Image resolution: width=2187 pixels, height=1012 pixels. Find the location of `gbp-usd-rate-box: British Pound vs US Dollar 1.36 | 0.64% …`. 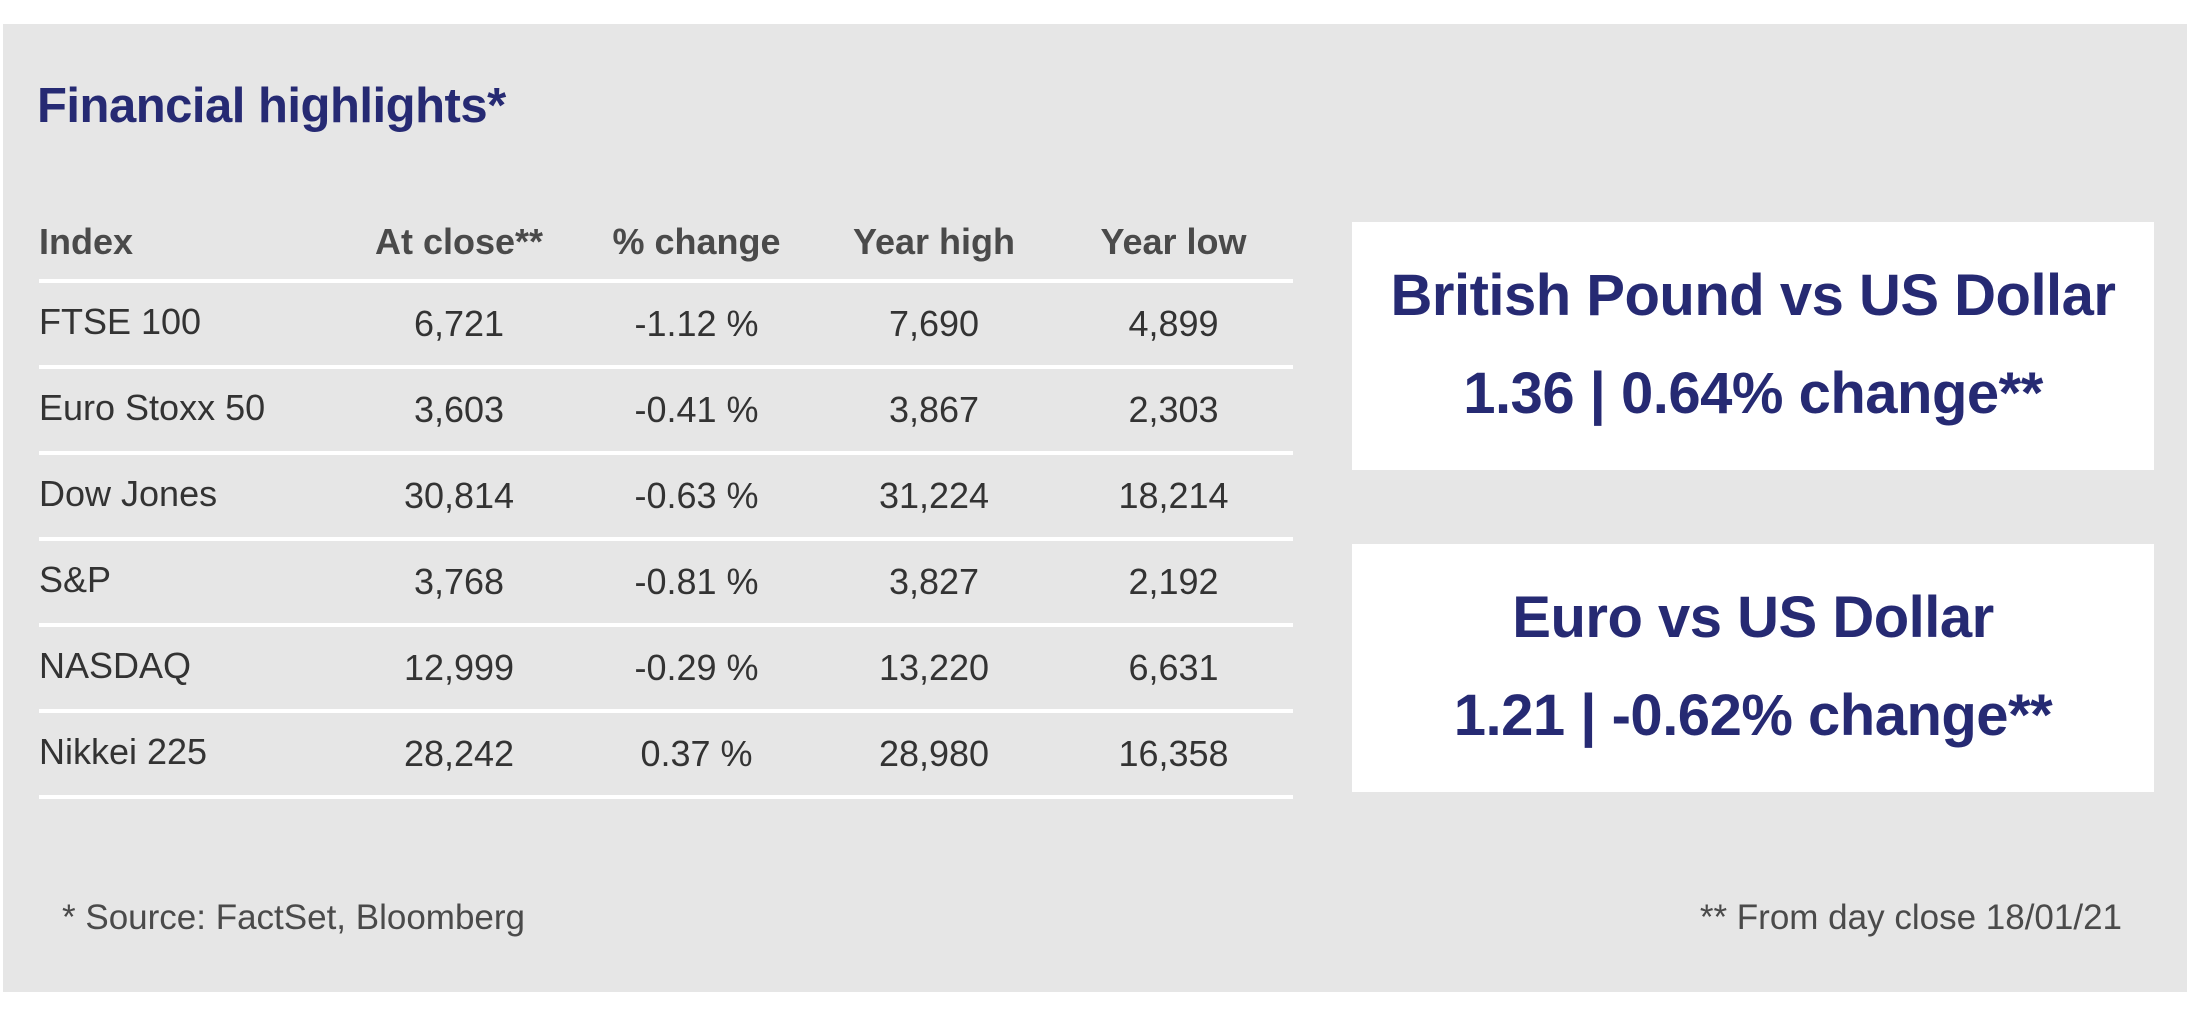

gbp-usd-rate-box: British Pound vs US Dollar 1.36 | 0.64% … is located at coordinates (1753, 346).